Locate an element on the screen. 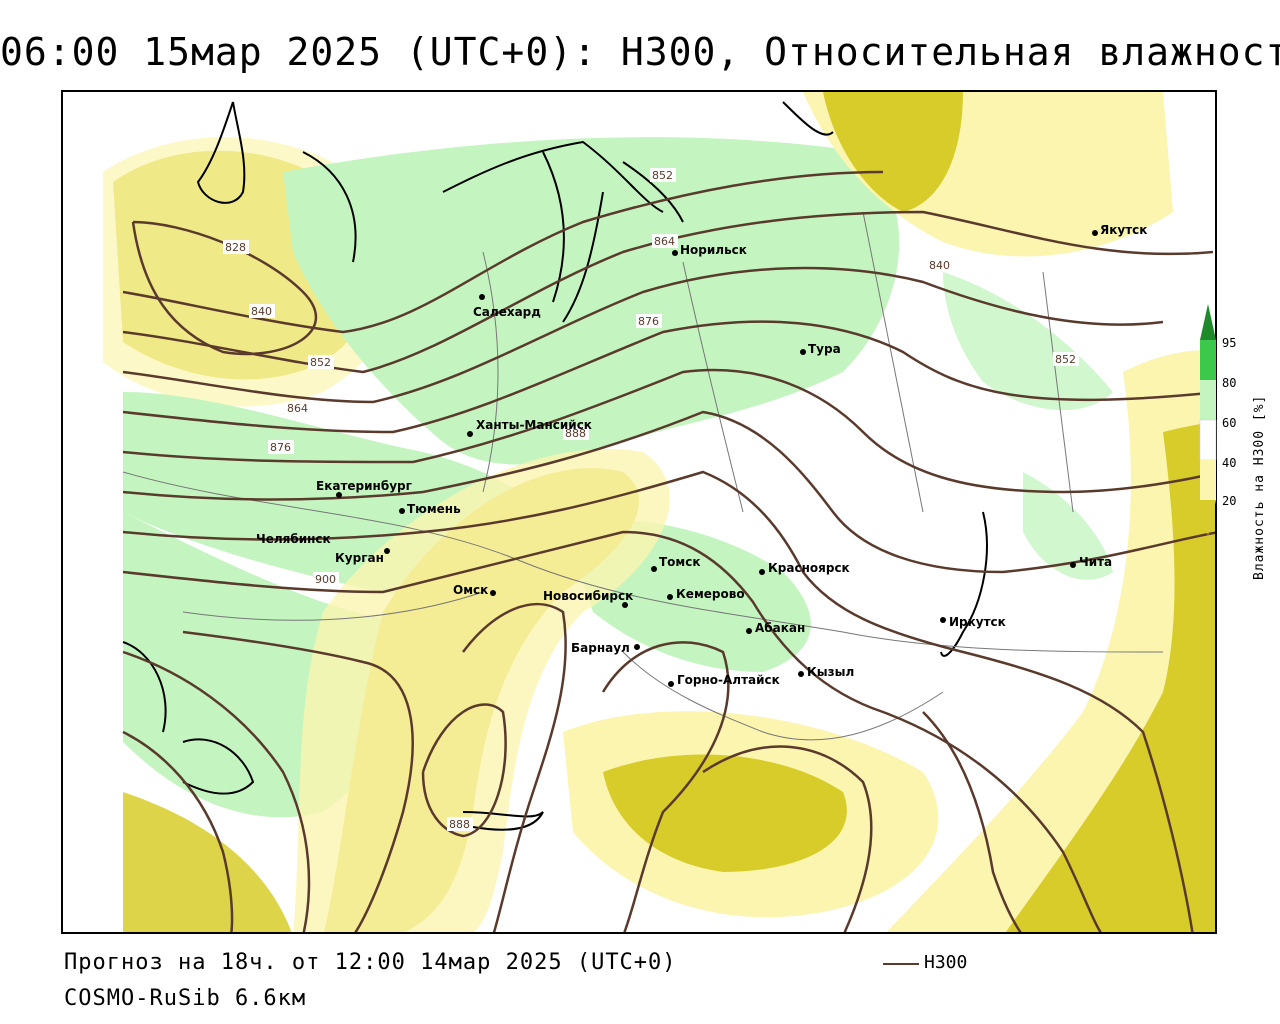 The image size is (1280, 1024). city-label-novosibirsk: Новосибирск is located at coordinates (588, 596).